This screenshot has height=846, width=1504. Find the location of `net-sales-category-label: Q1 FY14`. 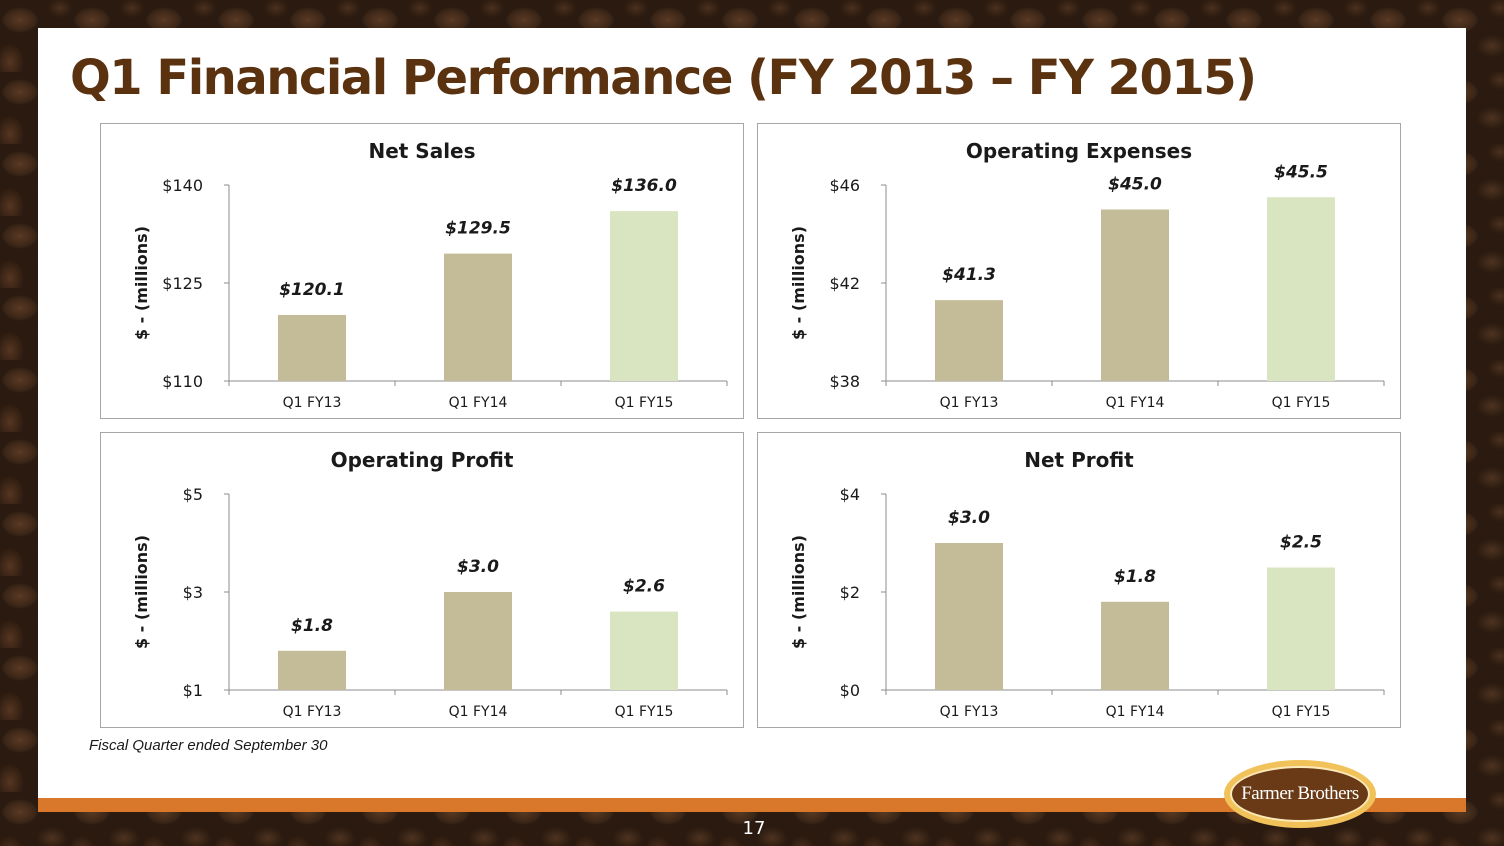

net-sales-category-label: Q1 FY14 is located at coordinates (478, 403).